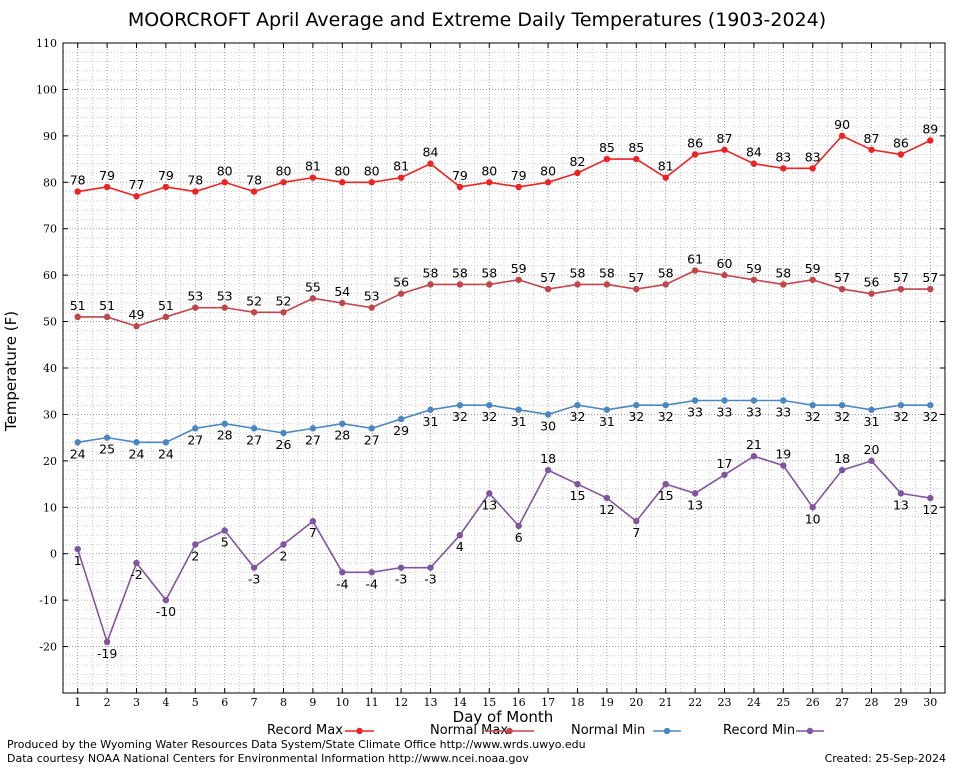  What do you see at coordinates (50, 275) in the screenshot?
I see `y-tick-label: 60` at bounding box center [50, 275].